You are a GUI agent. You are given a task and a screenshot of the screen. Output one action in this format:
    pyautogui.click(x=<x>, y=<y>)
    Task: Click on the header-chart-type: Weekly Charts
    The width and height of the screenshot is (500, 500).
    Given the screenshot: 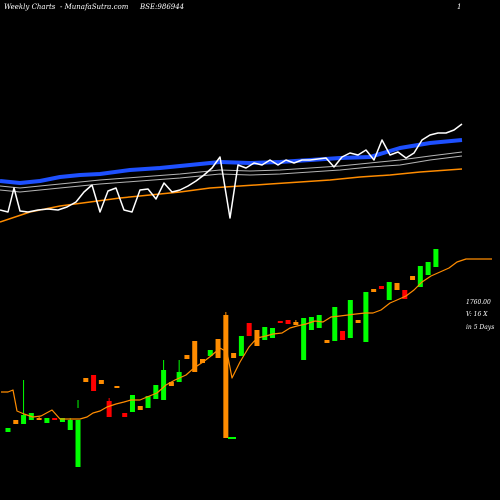 What is the action you would take?
    pyautogui.click(x=30, y=7)
    